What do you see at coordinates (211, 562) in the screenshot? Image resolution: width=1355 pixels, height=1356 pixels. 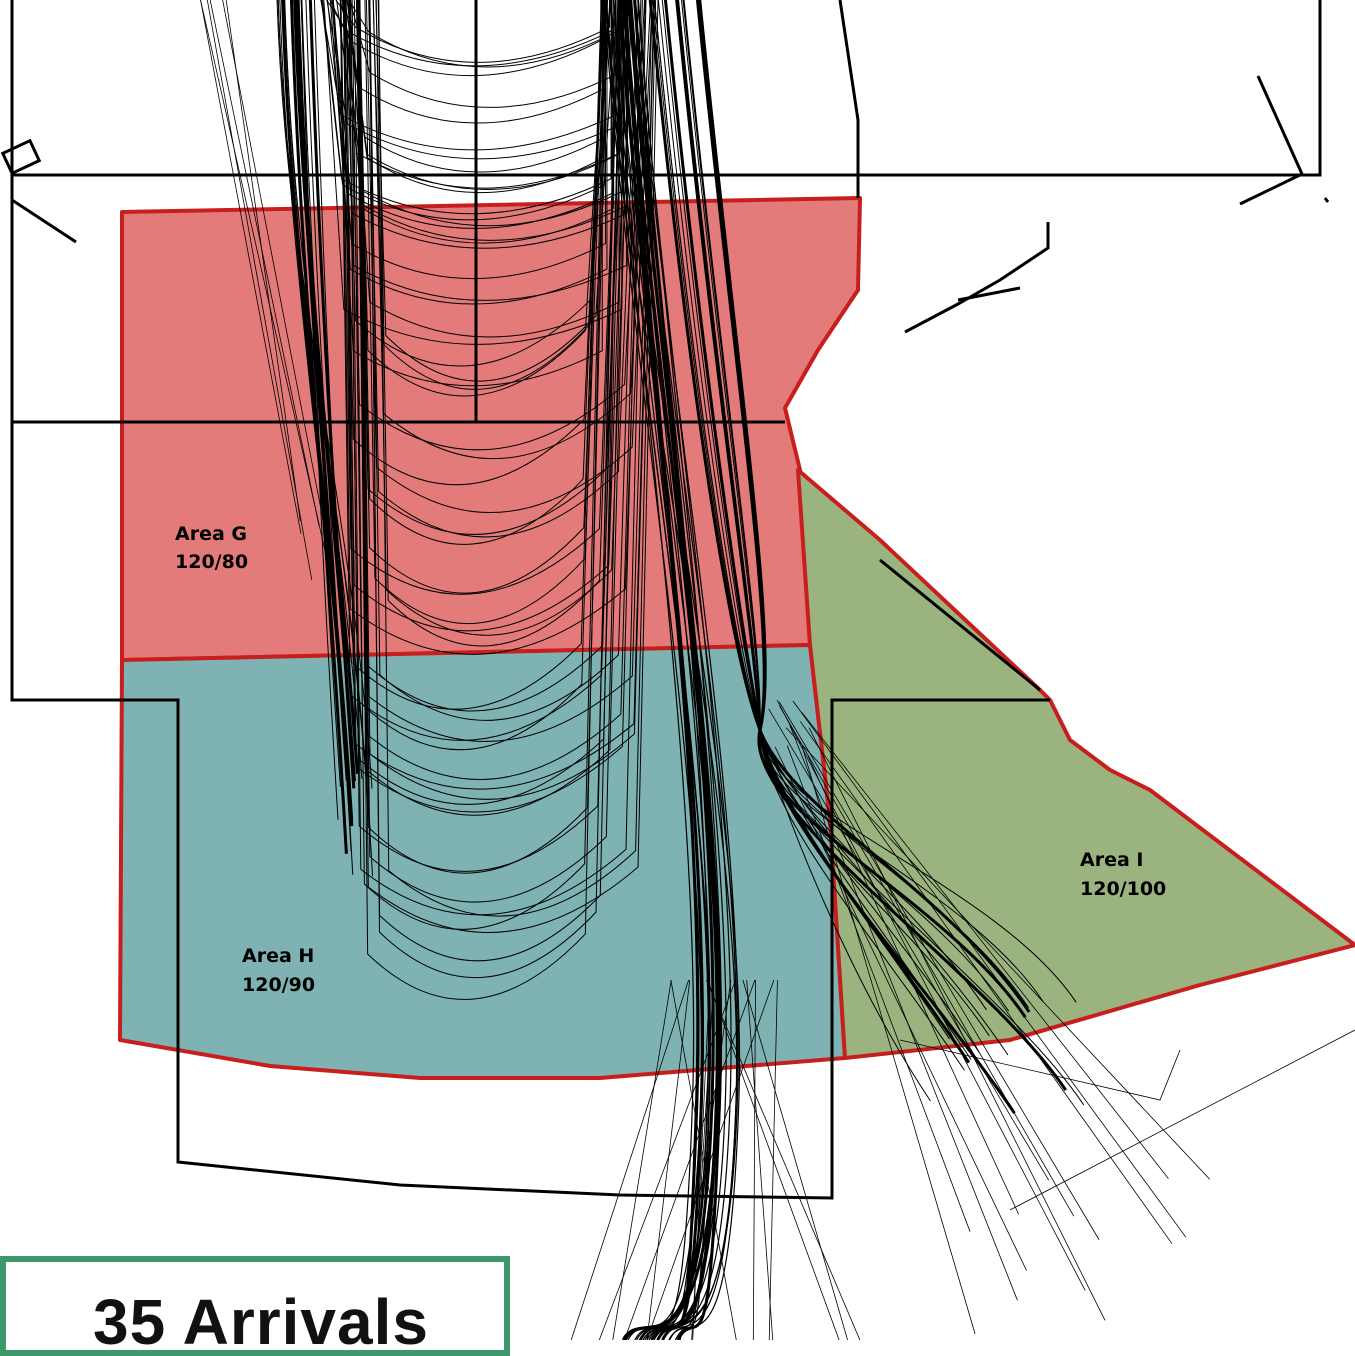 I see `area-g-values: 120/80` at bounding box center [211, 562].